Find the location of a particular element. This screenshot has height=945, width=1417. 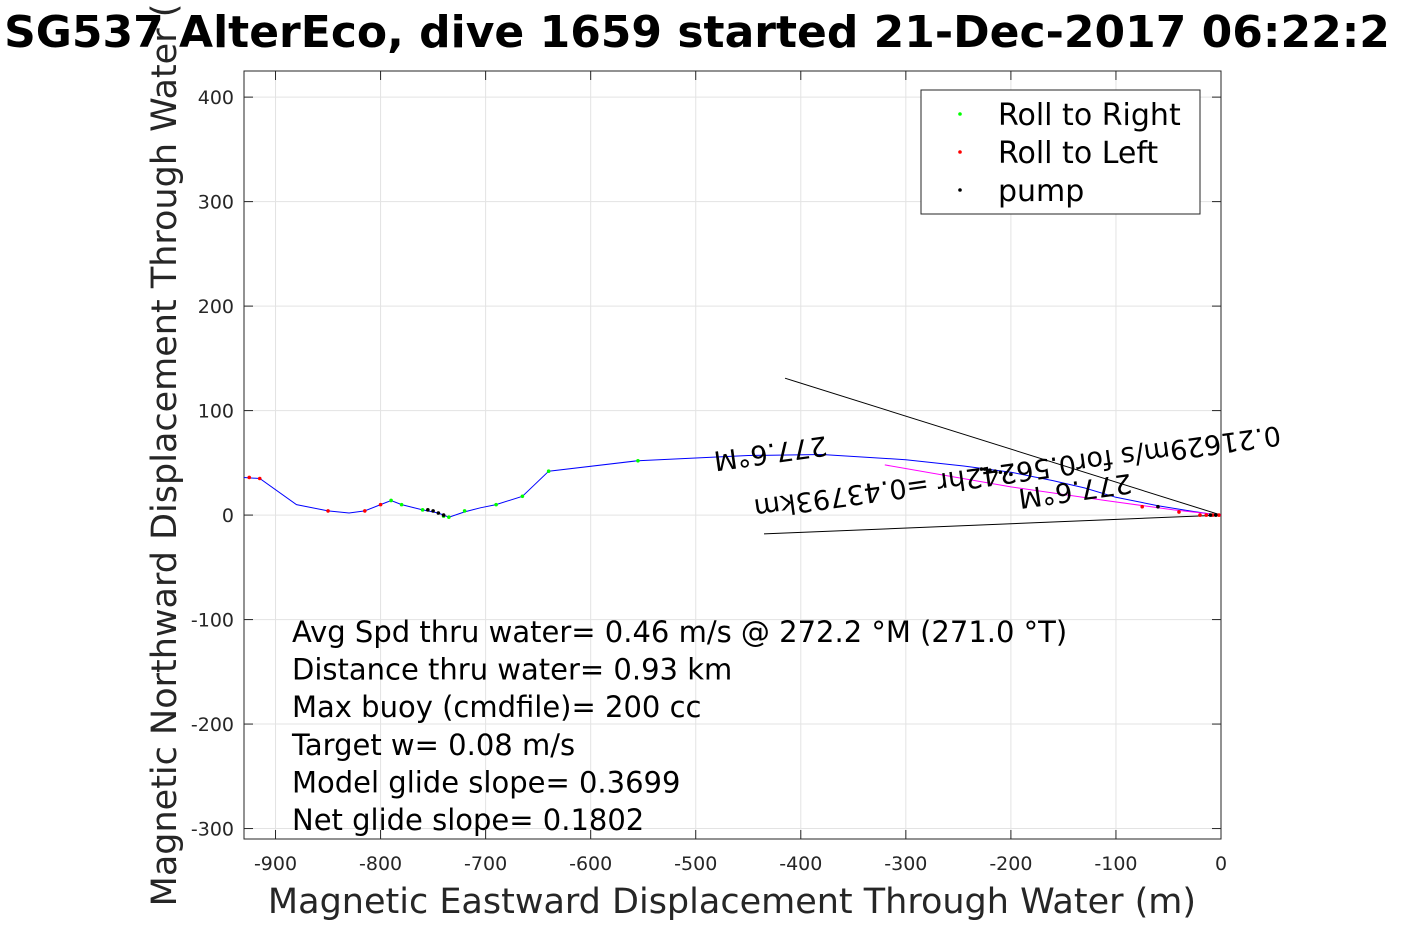

heading-wedge is located at coordinates (992, 456).